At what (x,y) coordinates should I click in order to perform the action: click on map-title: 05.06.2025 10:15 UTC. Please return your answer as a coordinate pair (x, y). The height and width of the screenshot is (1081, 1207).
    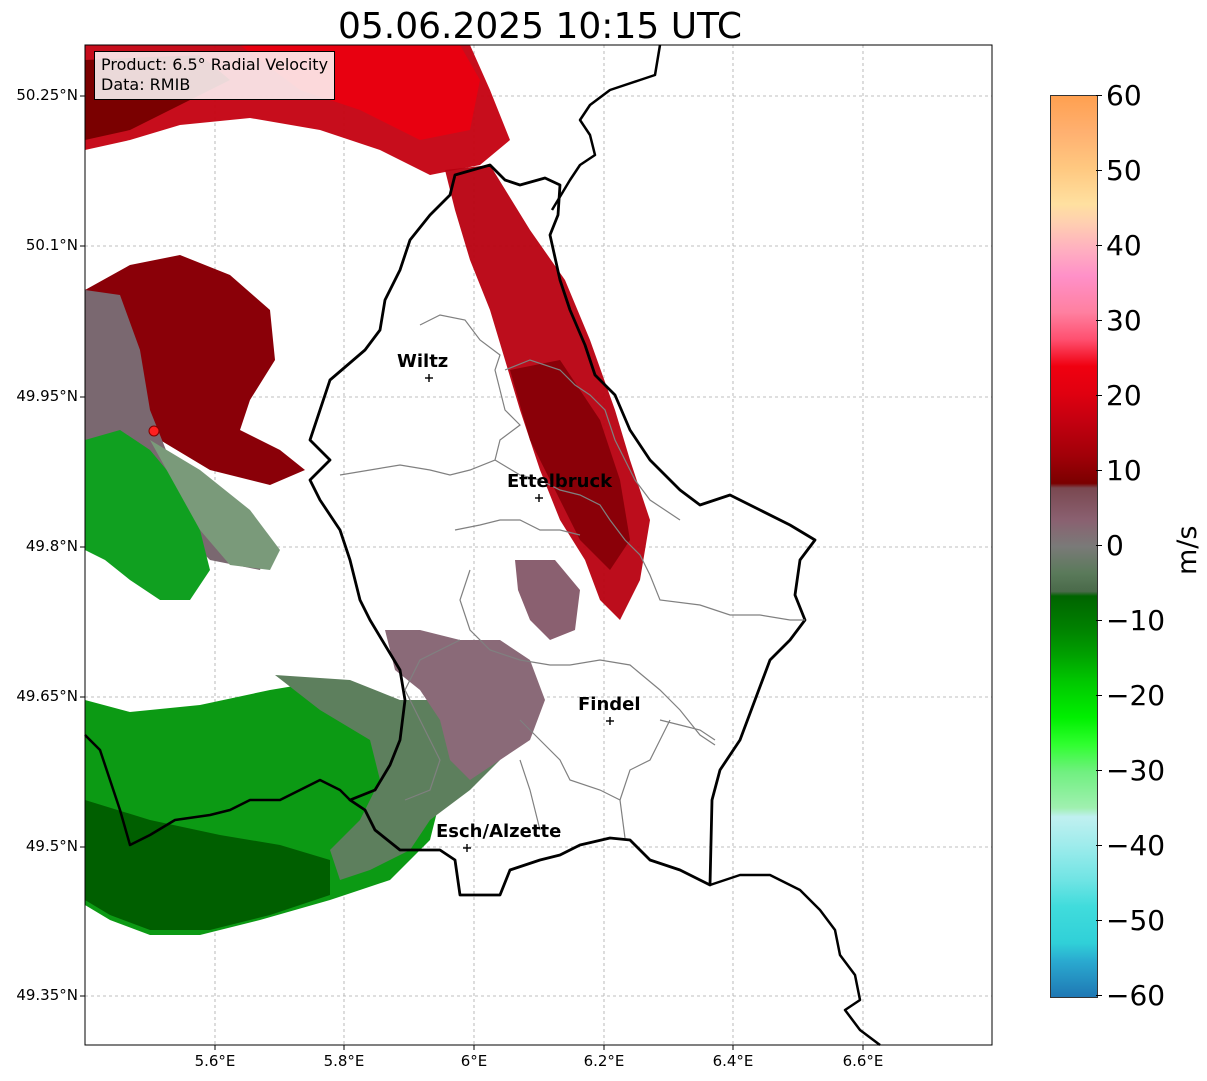
    Looking at the image, I should click on (540, 26).